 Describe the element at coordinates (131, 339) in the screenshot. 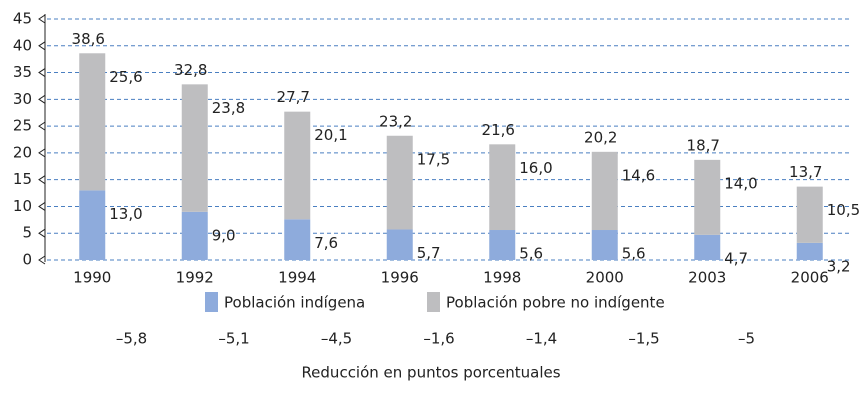

I see `reduction-value: –5,8` at that location.